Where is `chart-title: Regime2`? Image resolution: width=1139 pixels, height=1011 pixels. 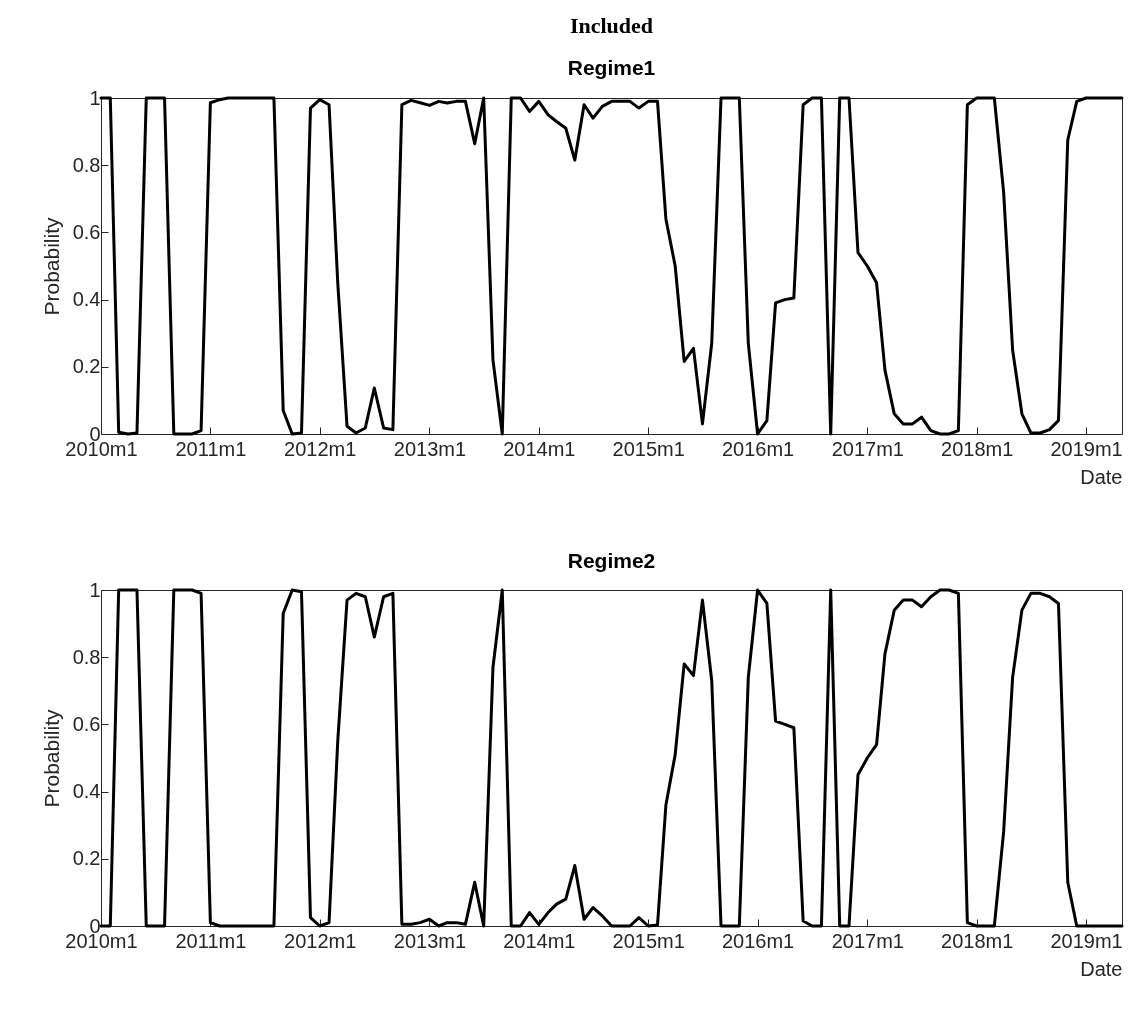 chart-title: Regime2 is located at coordinates (611, 560).